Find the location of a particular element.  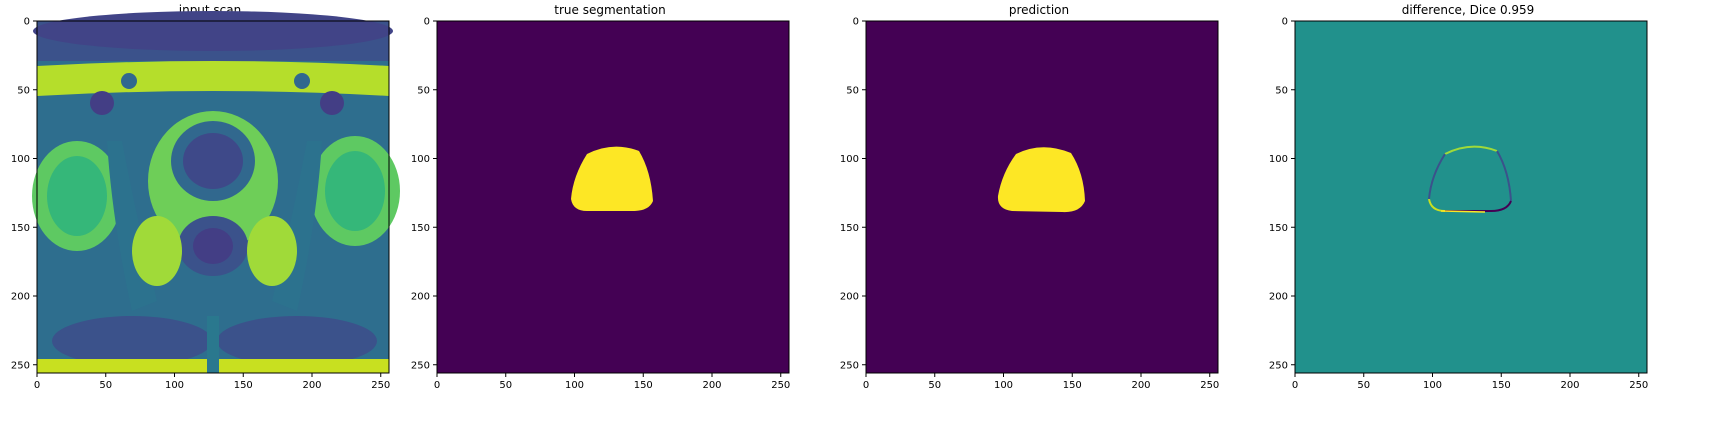

panel-title: prediction is located at coordinates (1039, 10).